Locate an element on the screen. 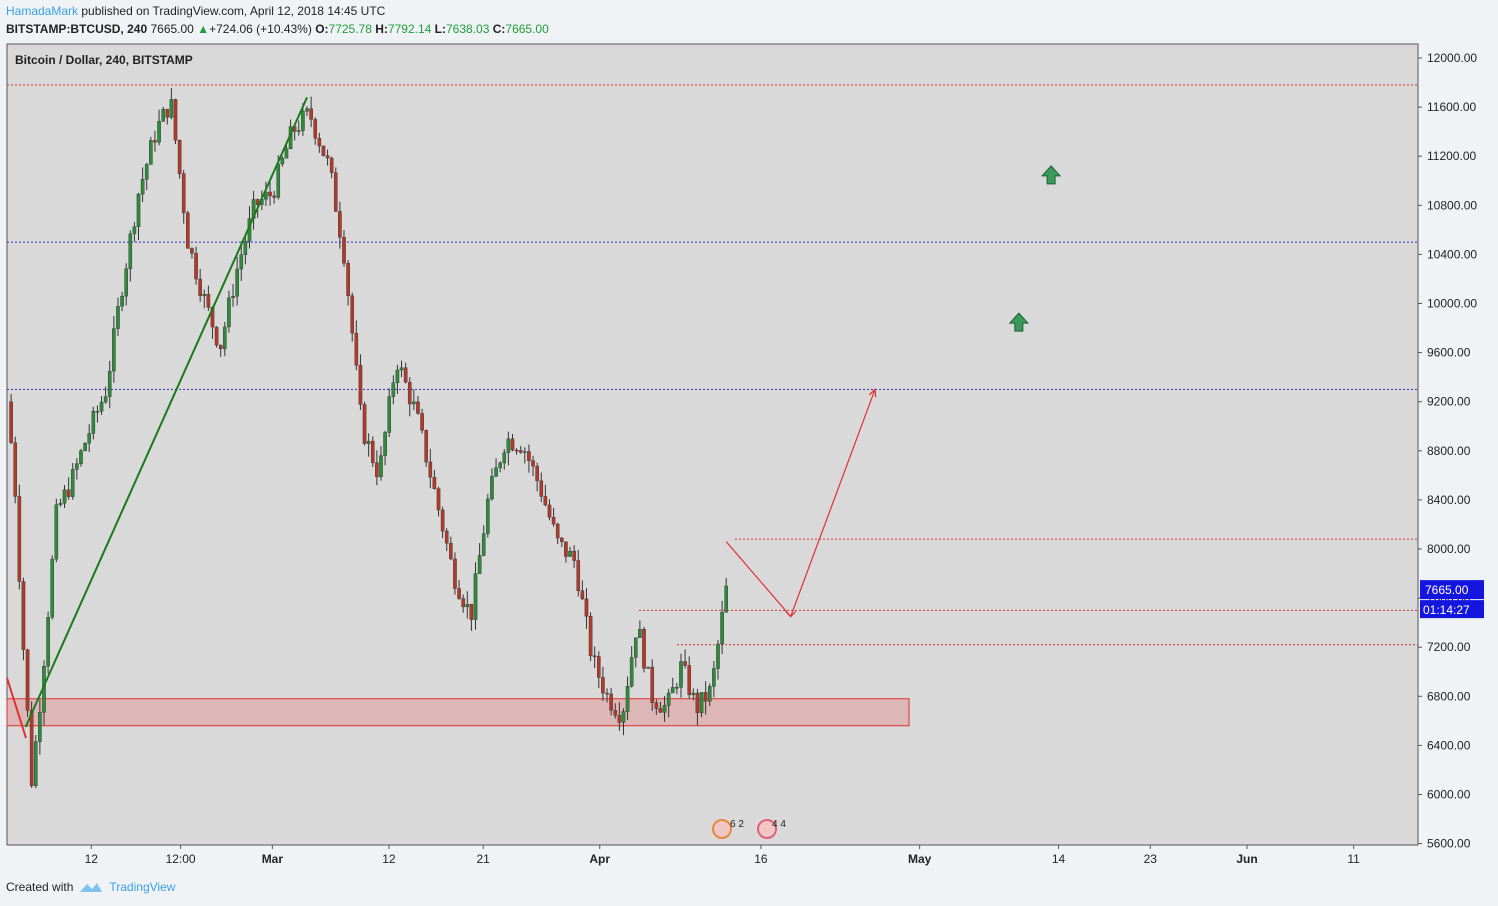 The image size is (1498, 906). author-link: HamadaMark is located at coordinates (42, 11).